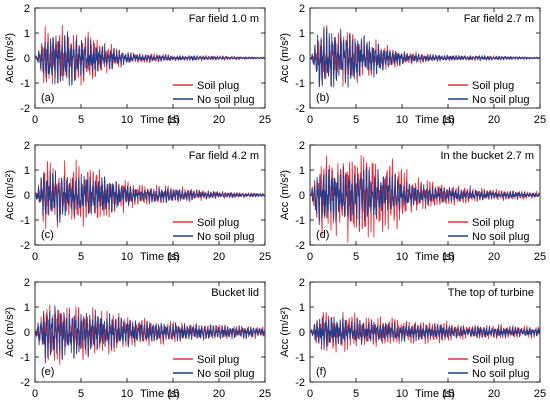 This screenshot has width=550, height=418. I want to click on panel-label: (e), so click(47, 372).